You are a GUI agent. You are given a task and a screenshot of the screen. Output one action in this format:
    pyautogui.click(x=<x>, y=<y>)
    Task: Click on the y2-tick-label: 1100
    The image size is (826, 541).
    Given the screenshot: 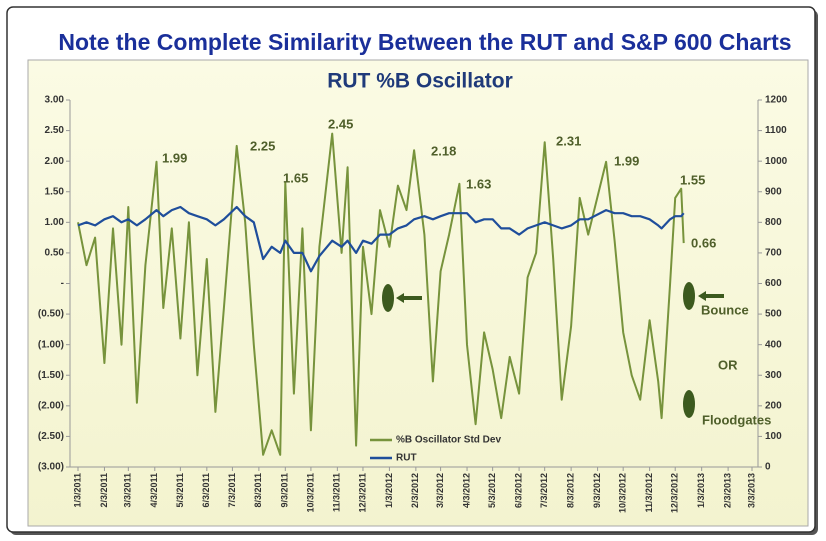 What is the action you would take?
    pyautogui.click(x=776, y=130)
    